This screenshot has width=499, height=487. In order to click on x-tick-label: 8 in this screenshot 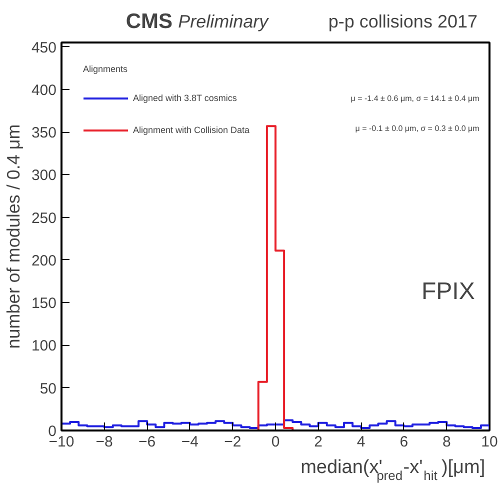, I will do `click(446, 442)`.